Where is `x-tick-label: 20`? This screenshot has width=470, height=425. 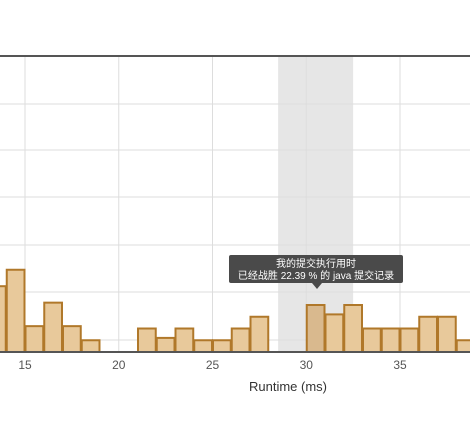
x-tick-label: 20 is located at coordinates (119, 365).